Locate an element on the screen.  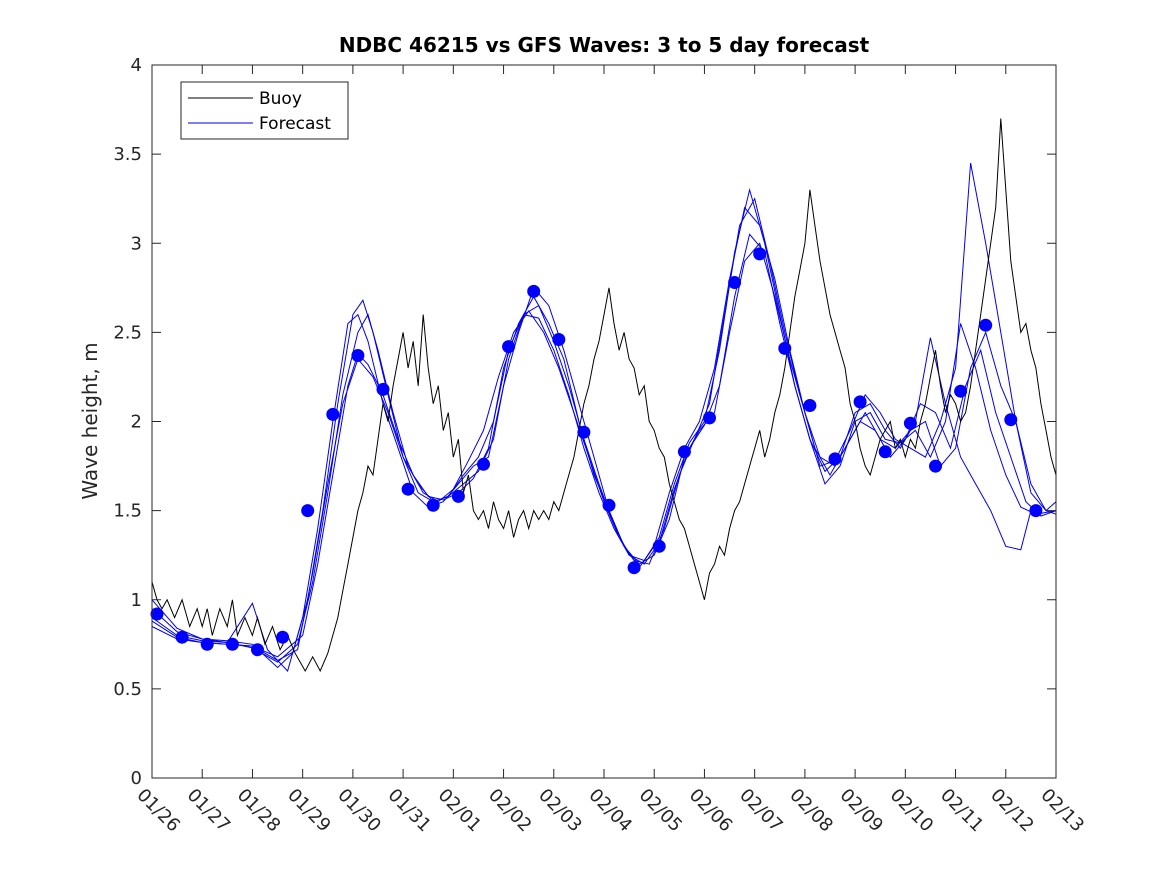
legend-box is located at coordinates (264, 110).